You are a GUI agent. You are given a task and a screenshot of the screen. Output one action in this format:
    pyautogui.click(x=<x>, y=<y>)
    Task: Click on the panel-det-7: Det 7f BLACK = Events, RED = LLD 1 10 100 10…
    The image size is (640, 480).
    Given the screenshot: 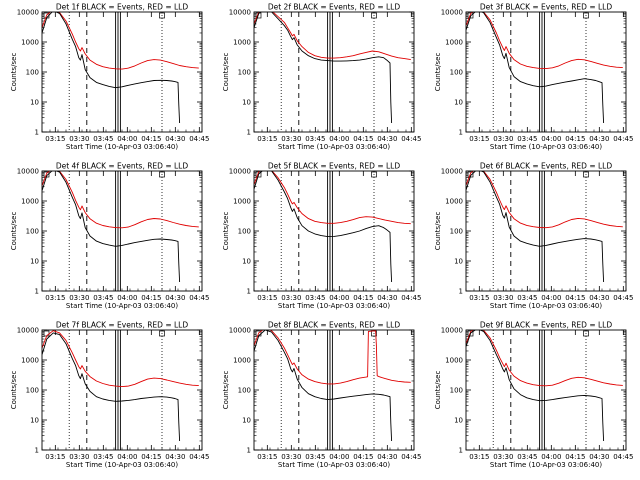 What is the action you would take?
    pyautogui.click(x=109, y=395)
    